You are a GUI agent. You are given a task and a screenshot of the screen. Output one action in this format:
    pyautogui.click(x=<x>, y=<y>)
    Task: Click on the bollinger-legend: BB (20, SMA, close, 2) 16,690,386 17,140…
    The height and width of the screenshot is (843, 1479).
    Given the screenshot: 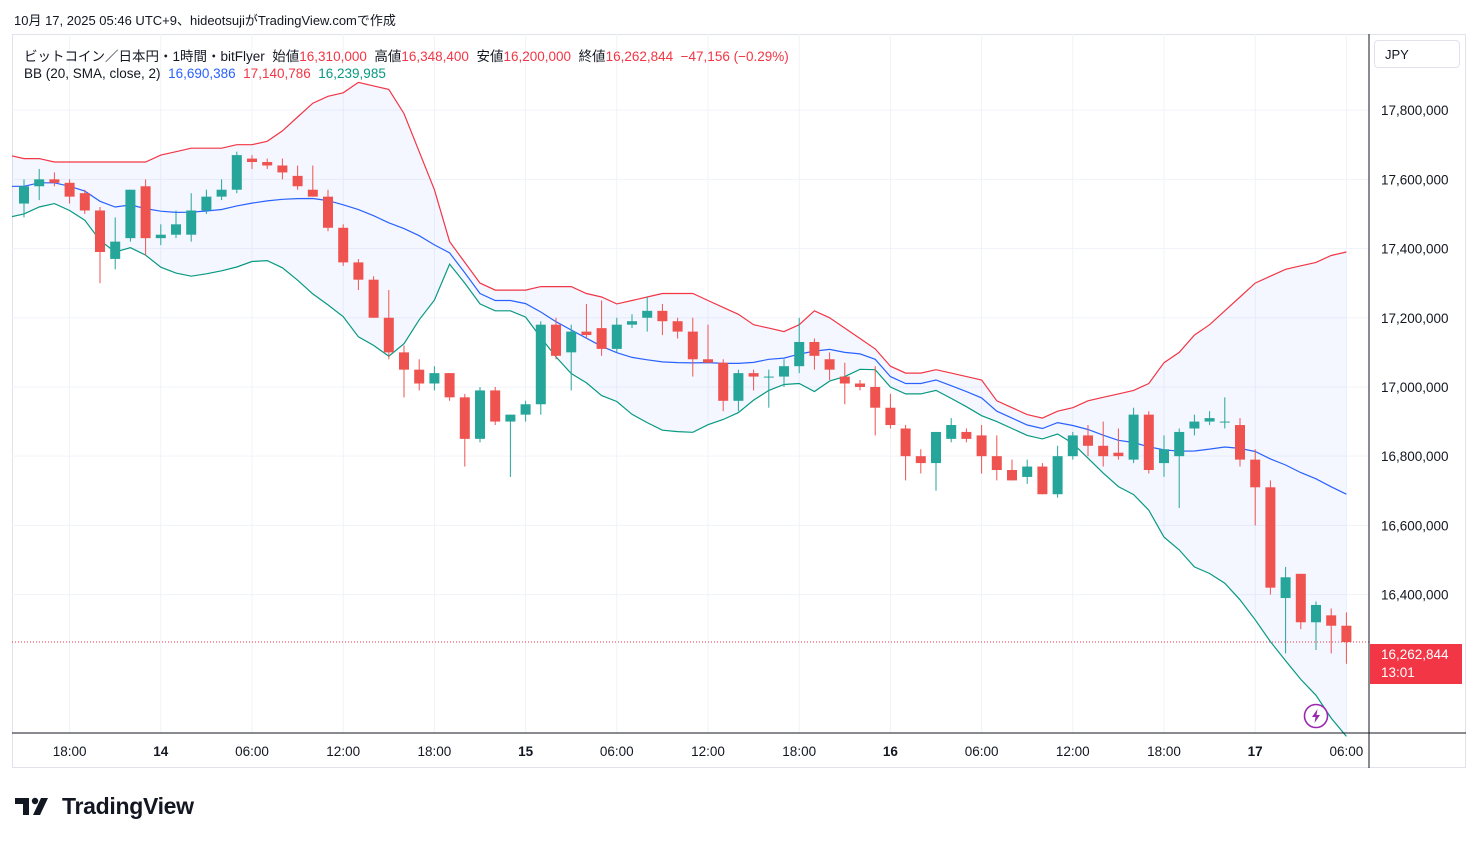 What is the action you would take?
    pyautogui.click(x=205, y=73)
    